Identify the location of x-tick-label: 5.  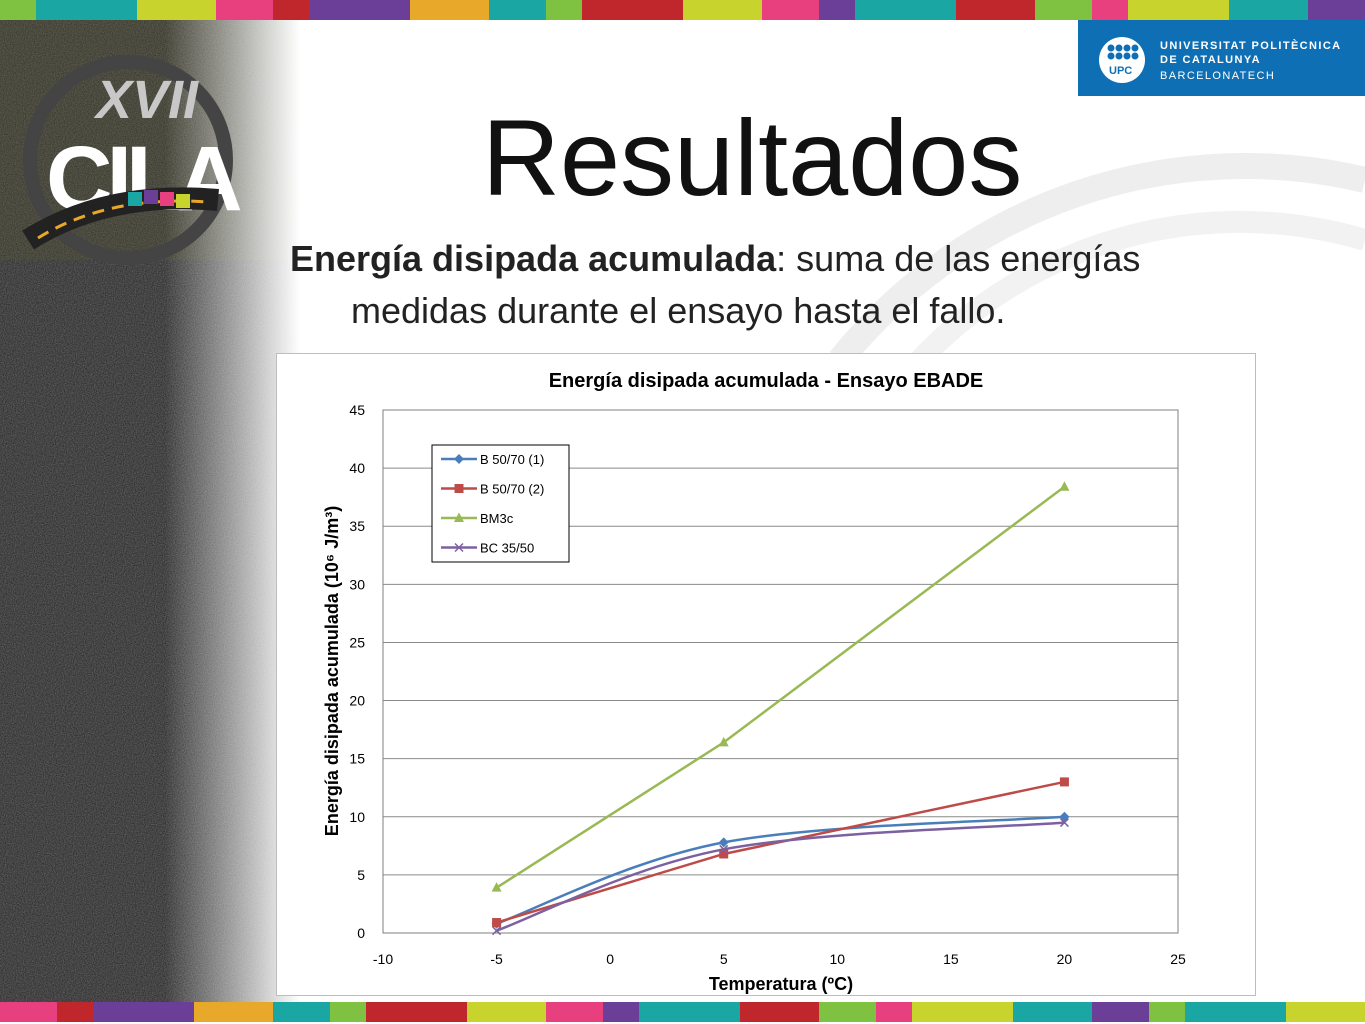
(724, 959).